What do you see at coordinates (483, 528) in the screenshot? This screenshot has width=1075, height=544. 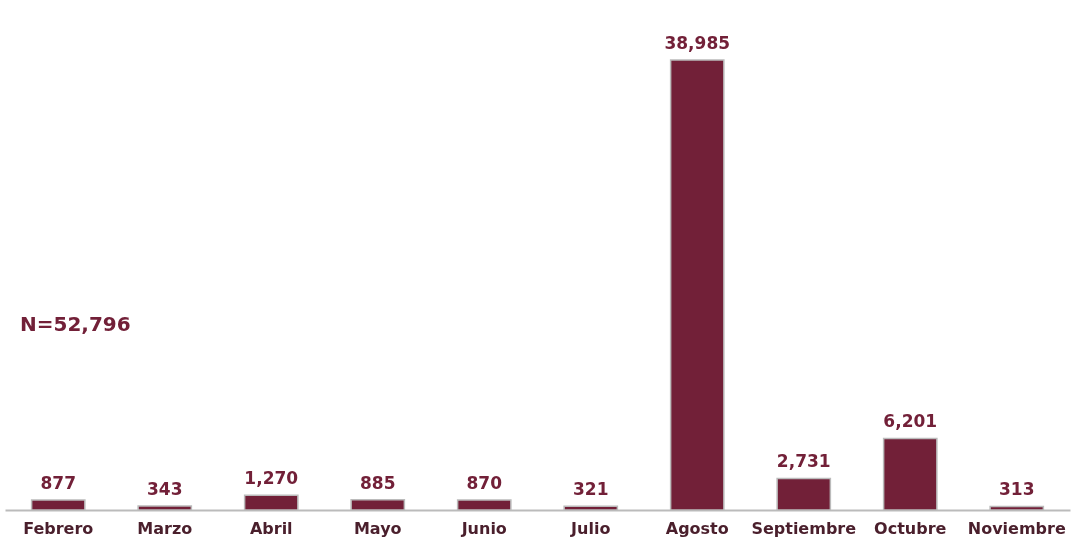 I see `x-tick-label: Junio` at bounding box center [483, 528].